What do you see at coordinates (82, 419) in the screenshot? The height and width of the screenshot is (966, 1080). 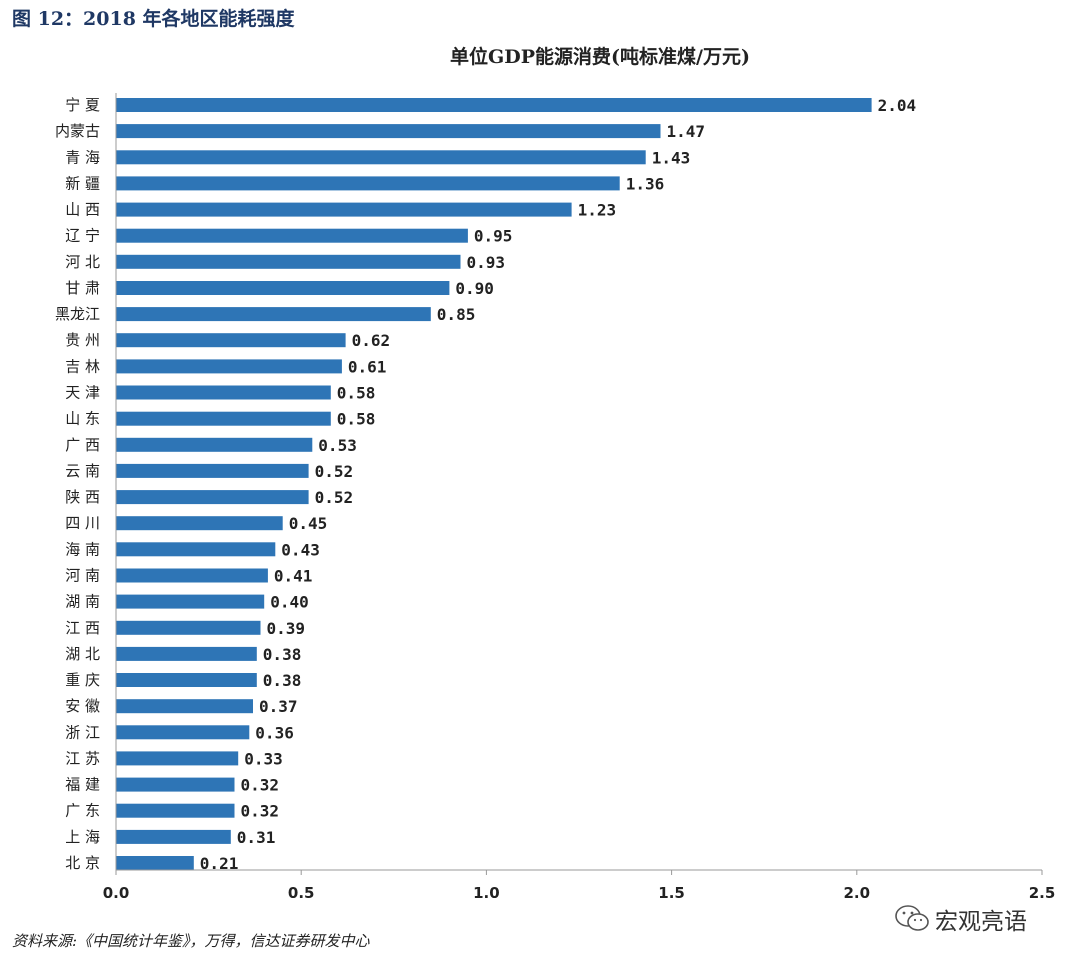 I see `category-label: 山 东` at bounding box center [82, 419].